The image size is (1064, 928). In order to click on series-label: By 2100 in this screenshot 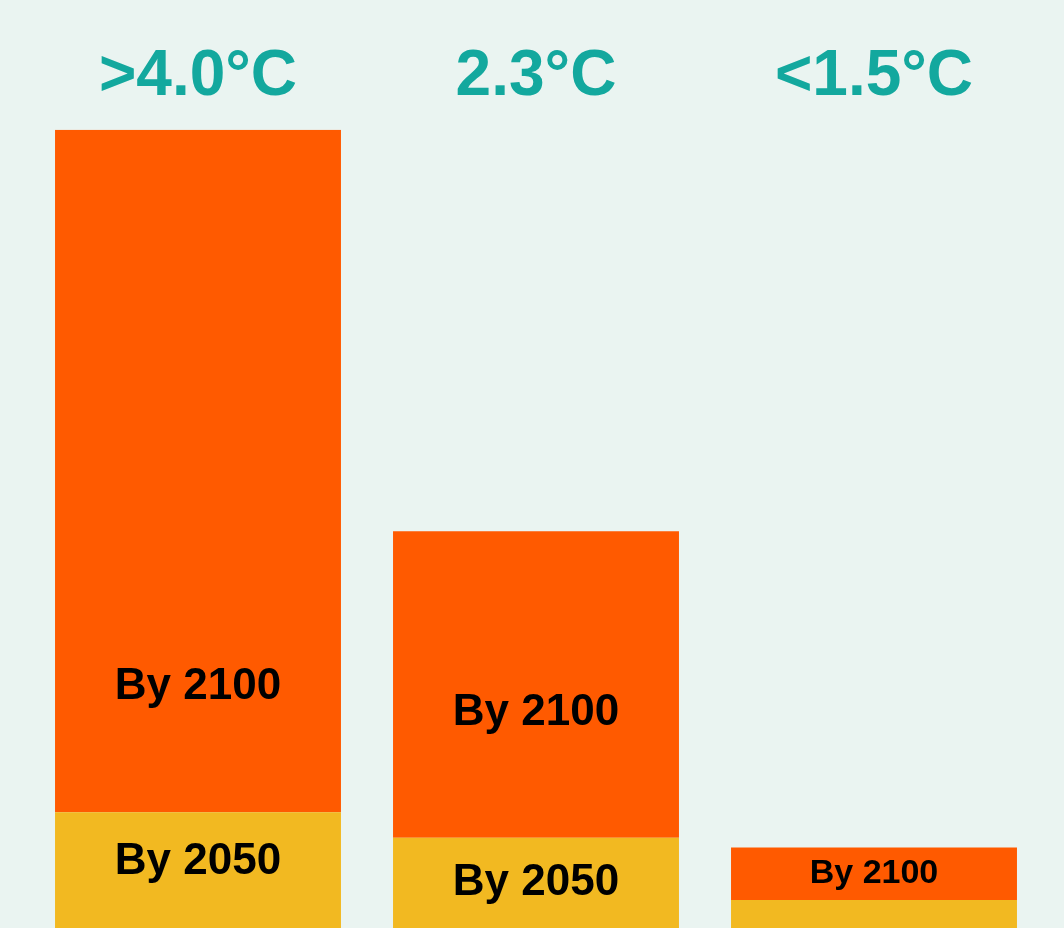, I will do `click(874, 871)`.